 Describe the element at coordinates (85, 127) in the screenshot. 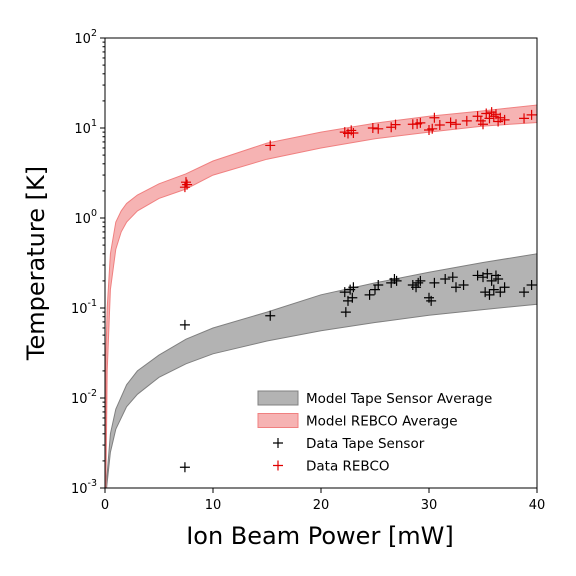

I see `y-tick-label: 10¹` at that location.